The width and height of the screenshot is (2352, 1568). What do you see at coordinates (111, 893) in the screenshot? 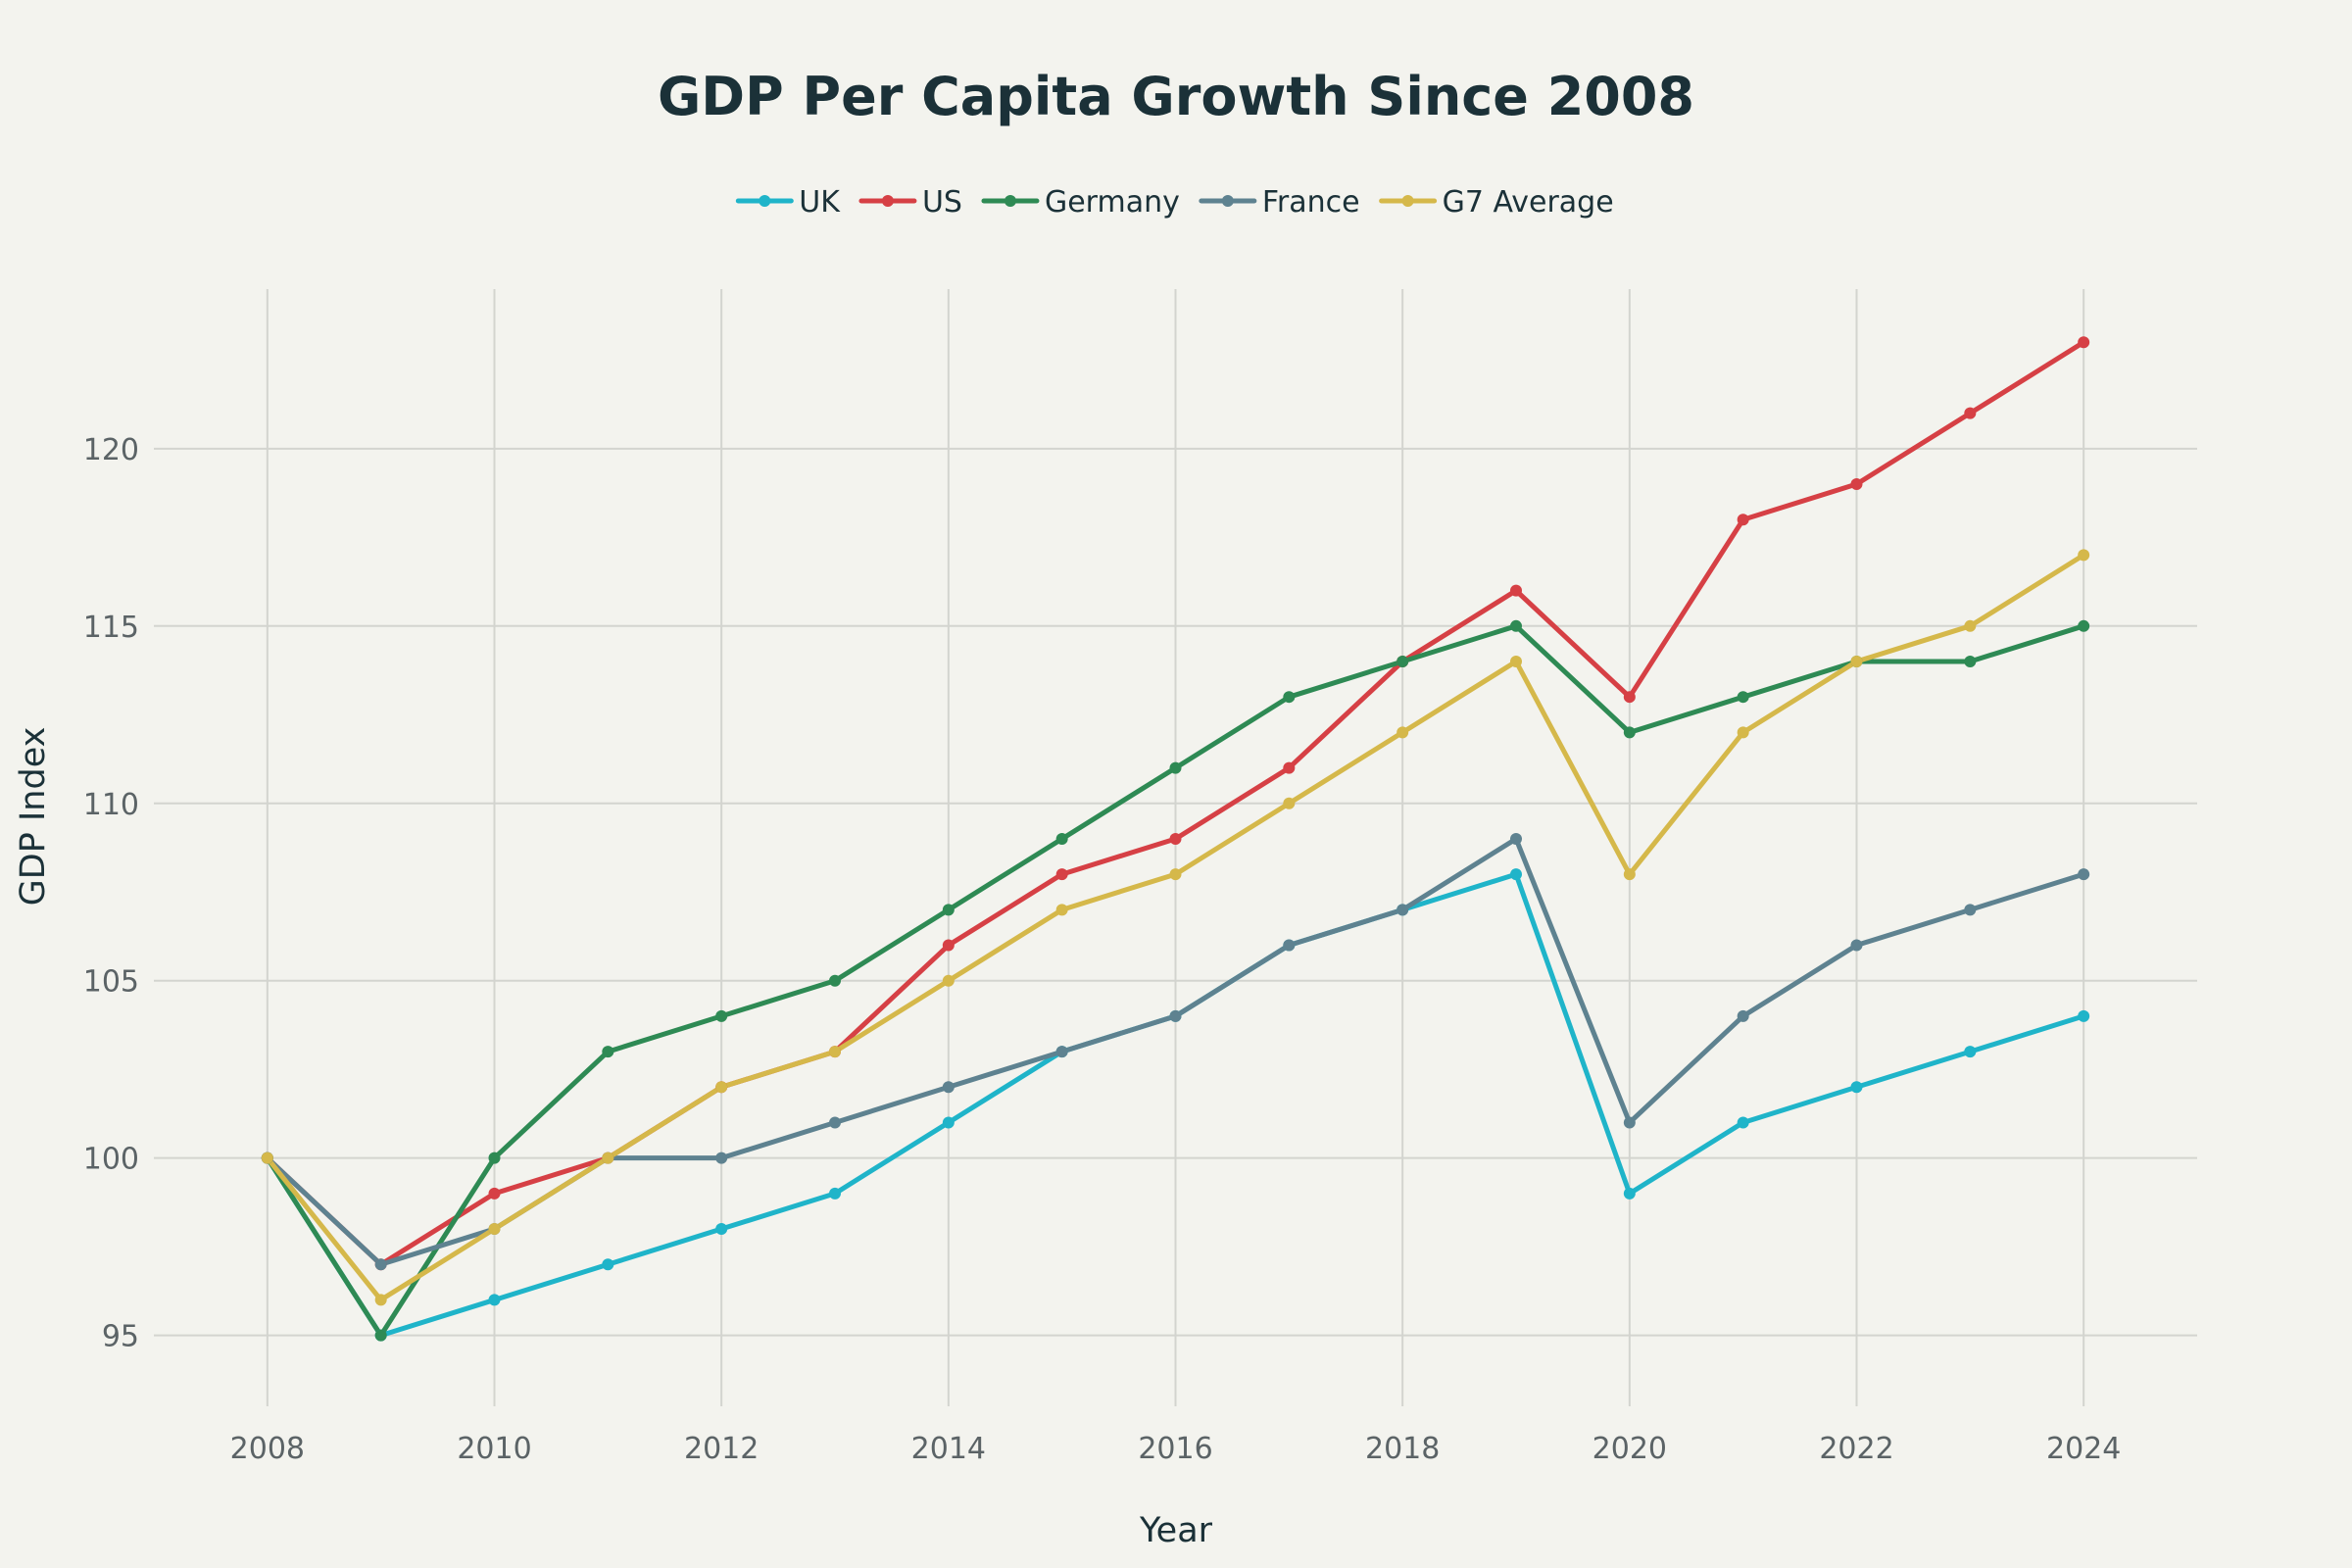
I see `y-axis-ticks: 95 100 105 110 115 120` at bounding box center [111, 893].